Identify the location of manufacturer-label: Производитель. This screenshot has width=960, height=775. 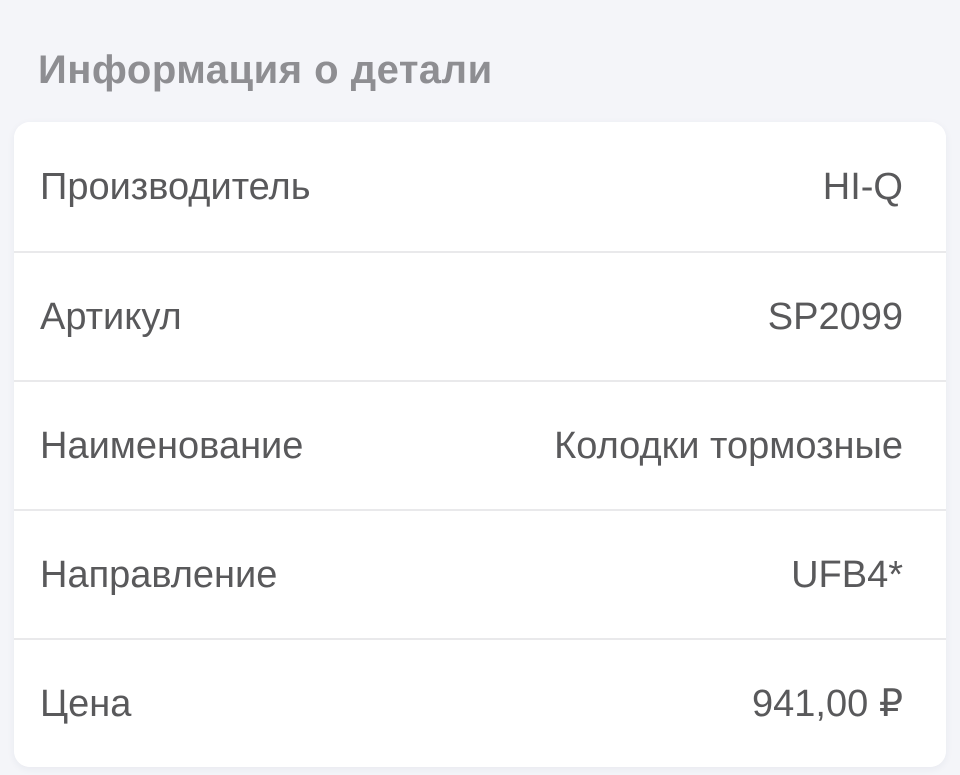
(175, 186).